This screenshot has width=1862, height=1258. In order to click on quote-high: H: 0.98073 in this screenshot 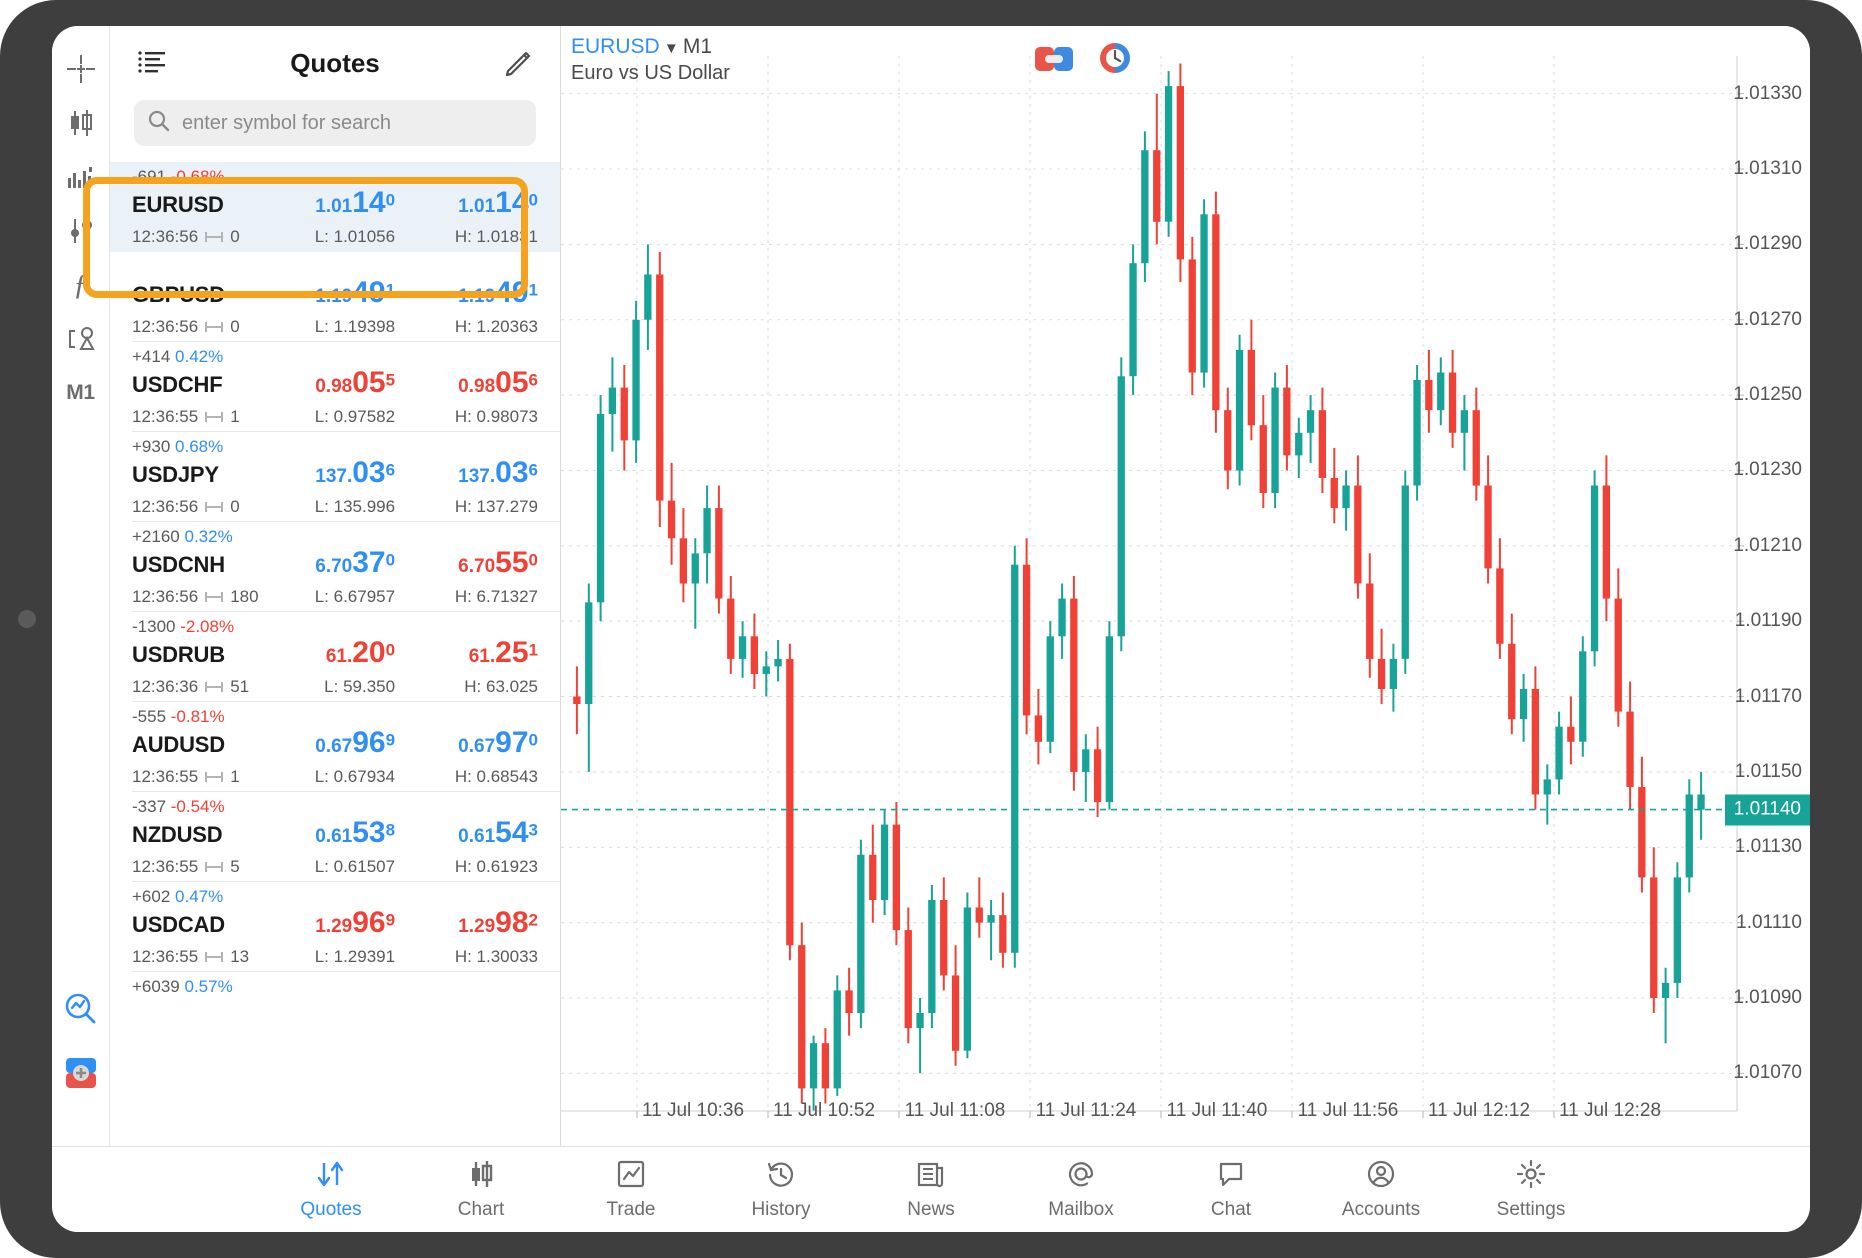, I will do `click(496, 416)`.